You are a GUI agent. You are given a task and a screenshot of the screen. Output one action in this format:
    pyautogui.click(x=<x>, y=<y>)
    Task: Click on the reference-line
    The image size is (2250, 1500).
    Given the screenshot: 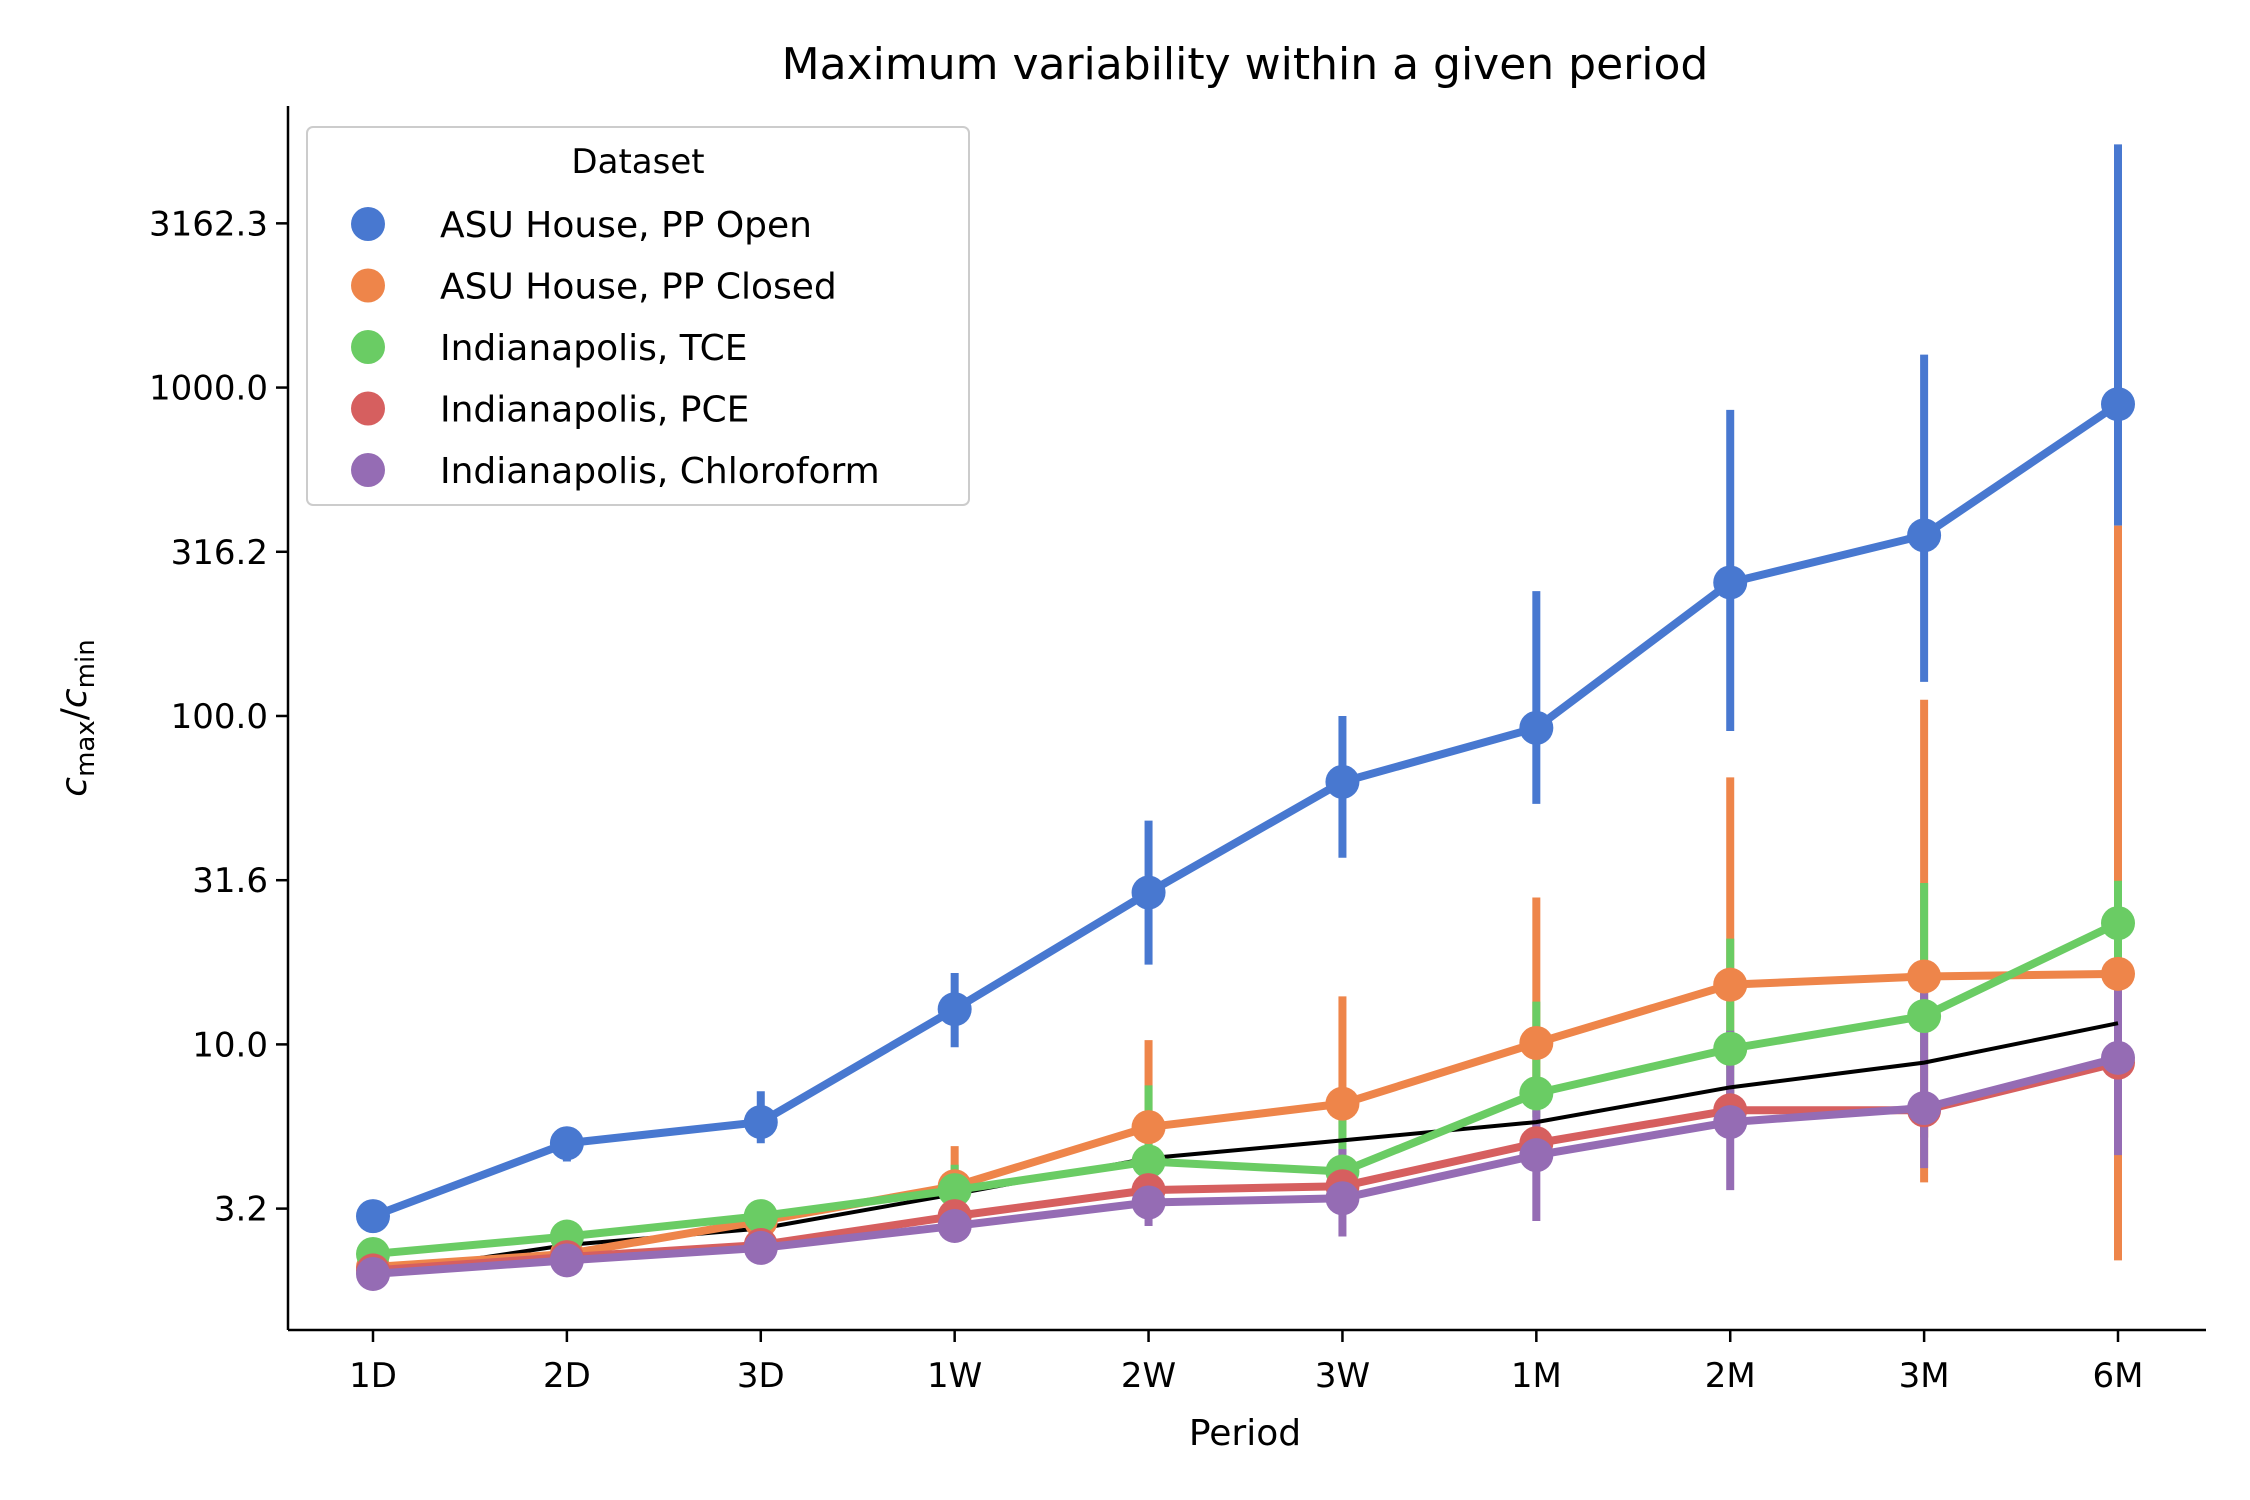 What is the action you would take?
    pyautogui.click(x=1245, y=1148)
    